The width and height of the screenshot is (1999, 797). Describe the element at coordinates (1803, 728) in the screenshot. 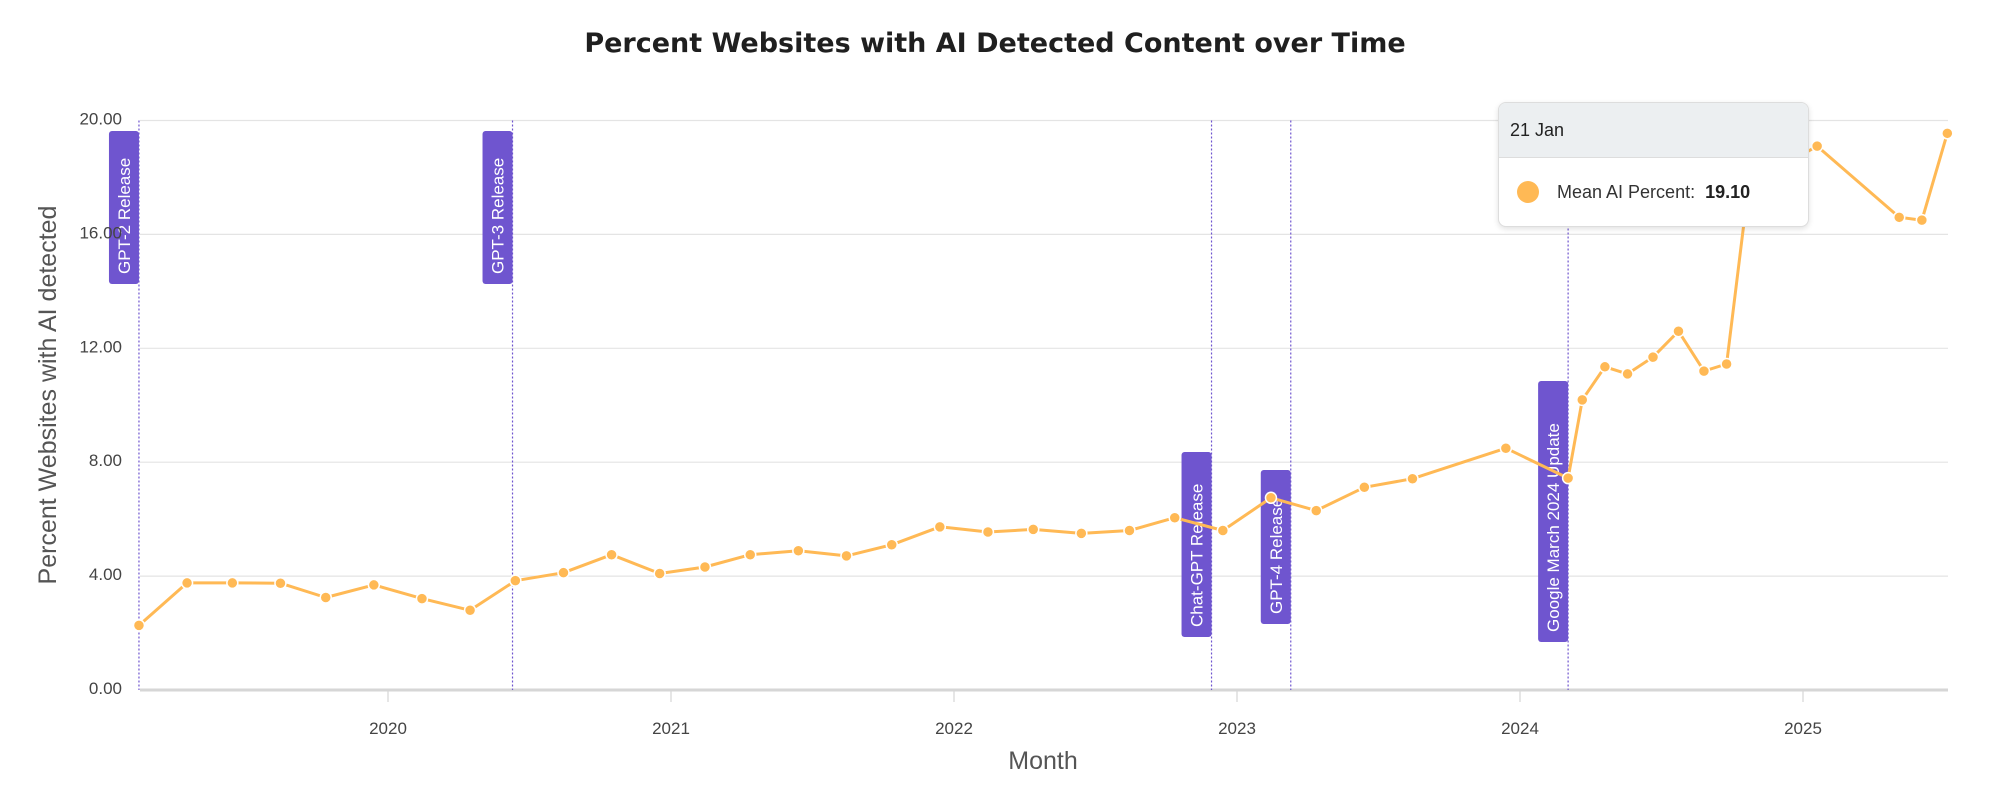

I see `x-tick-label: 2025` at that location.